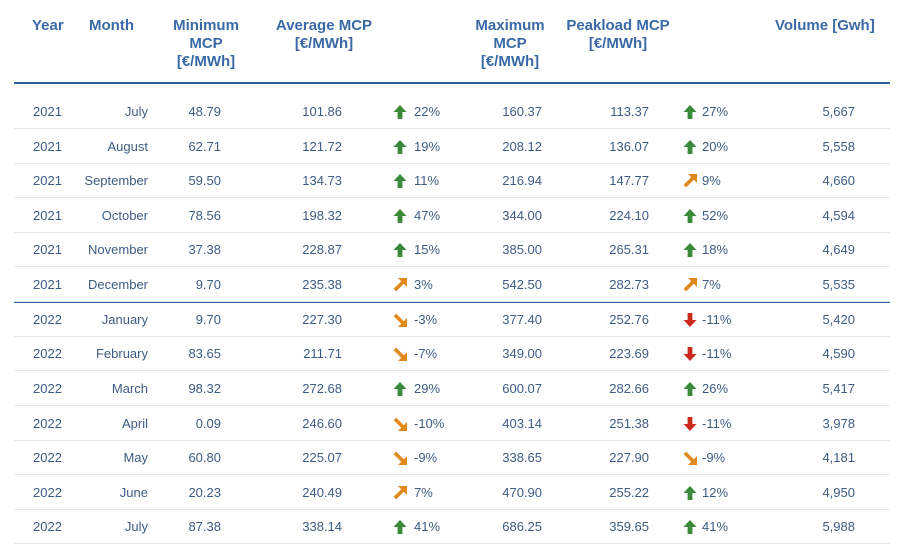 This screenshot has height=547, width=905. What do you see at coordinates (522, 492) in the screenshot?
I see `cell-max-mcp: 470.90` at bounding box center [522, 492].